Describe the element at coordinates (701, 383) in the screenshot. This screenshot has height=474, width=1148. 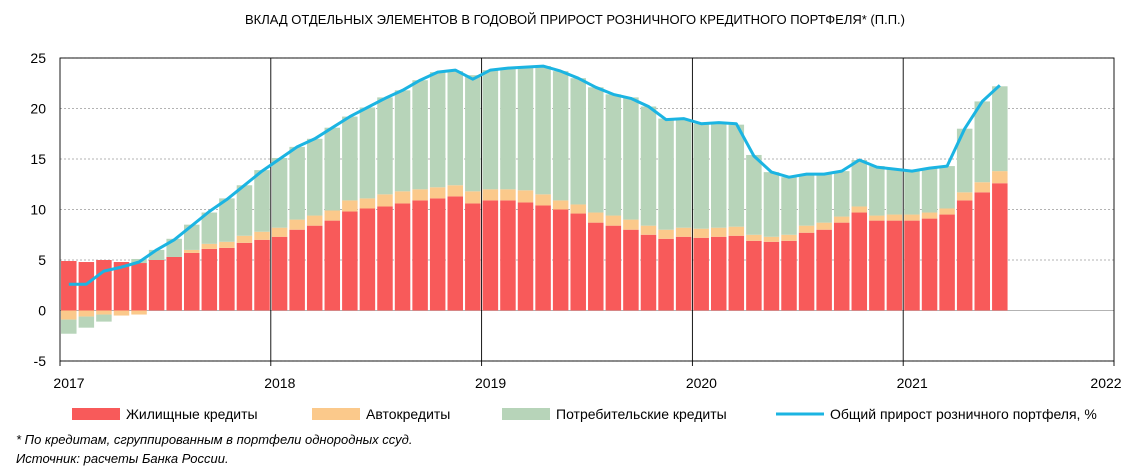
I see `x-tick-label: 2020` at that location.